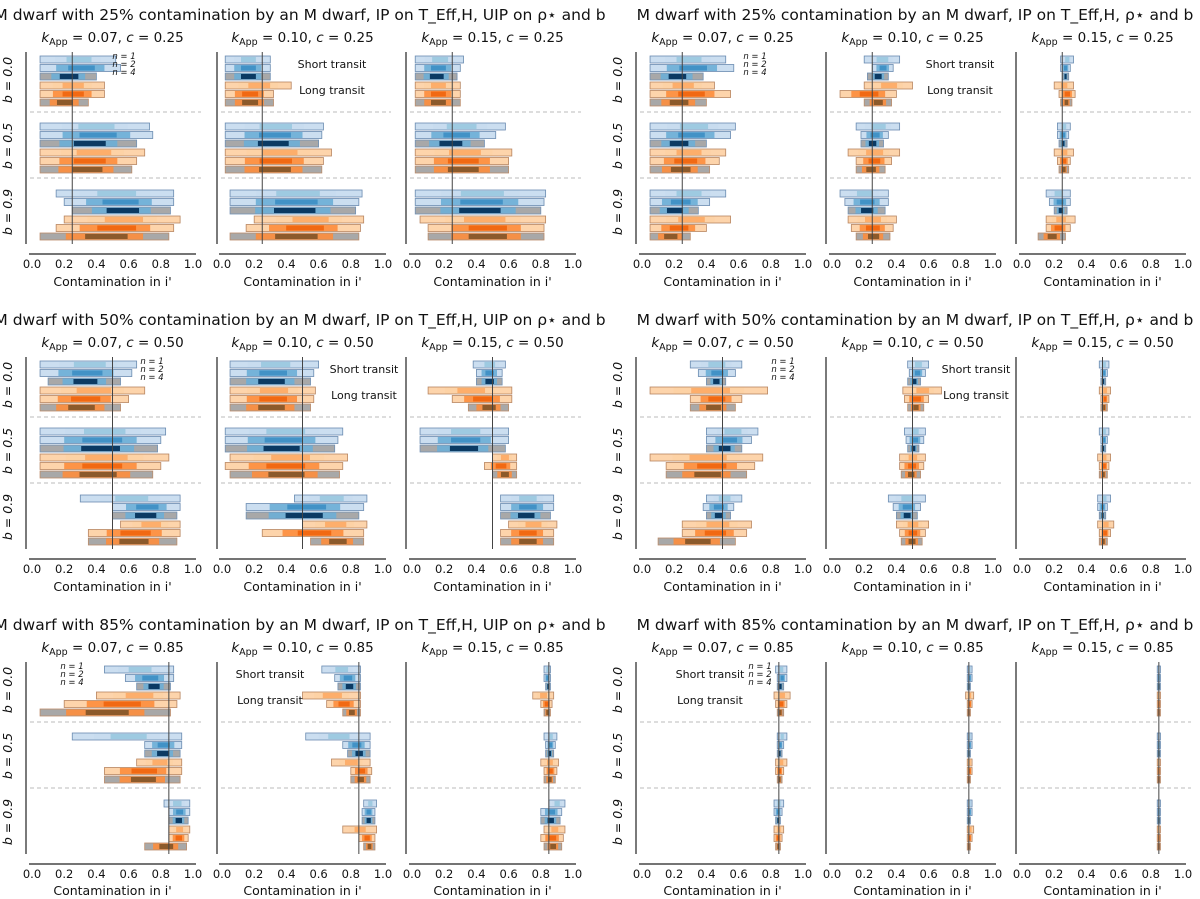  What do you see at coordinates (976, 369) in the screenshot?
I see `legend-short-transit: Short transit` at bounding box center [976, 369].